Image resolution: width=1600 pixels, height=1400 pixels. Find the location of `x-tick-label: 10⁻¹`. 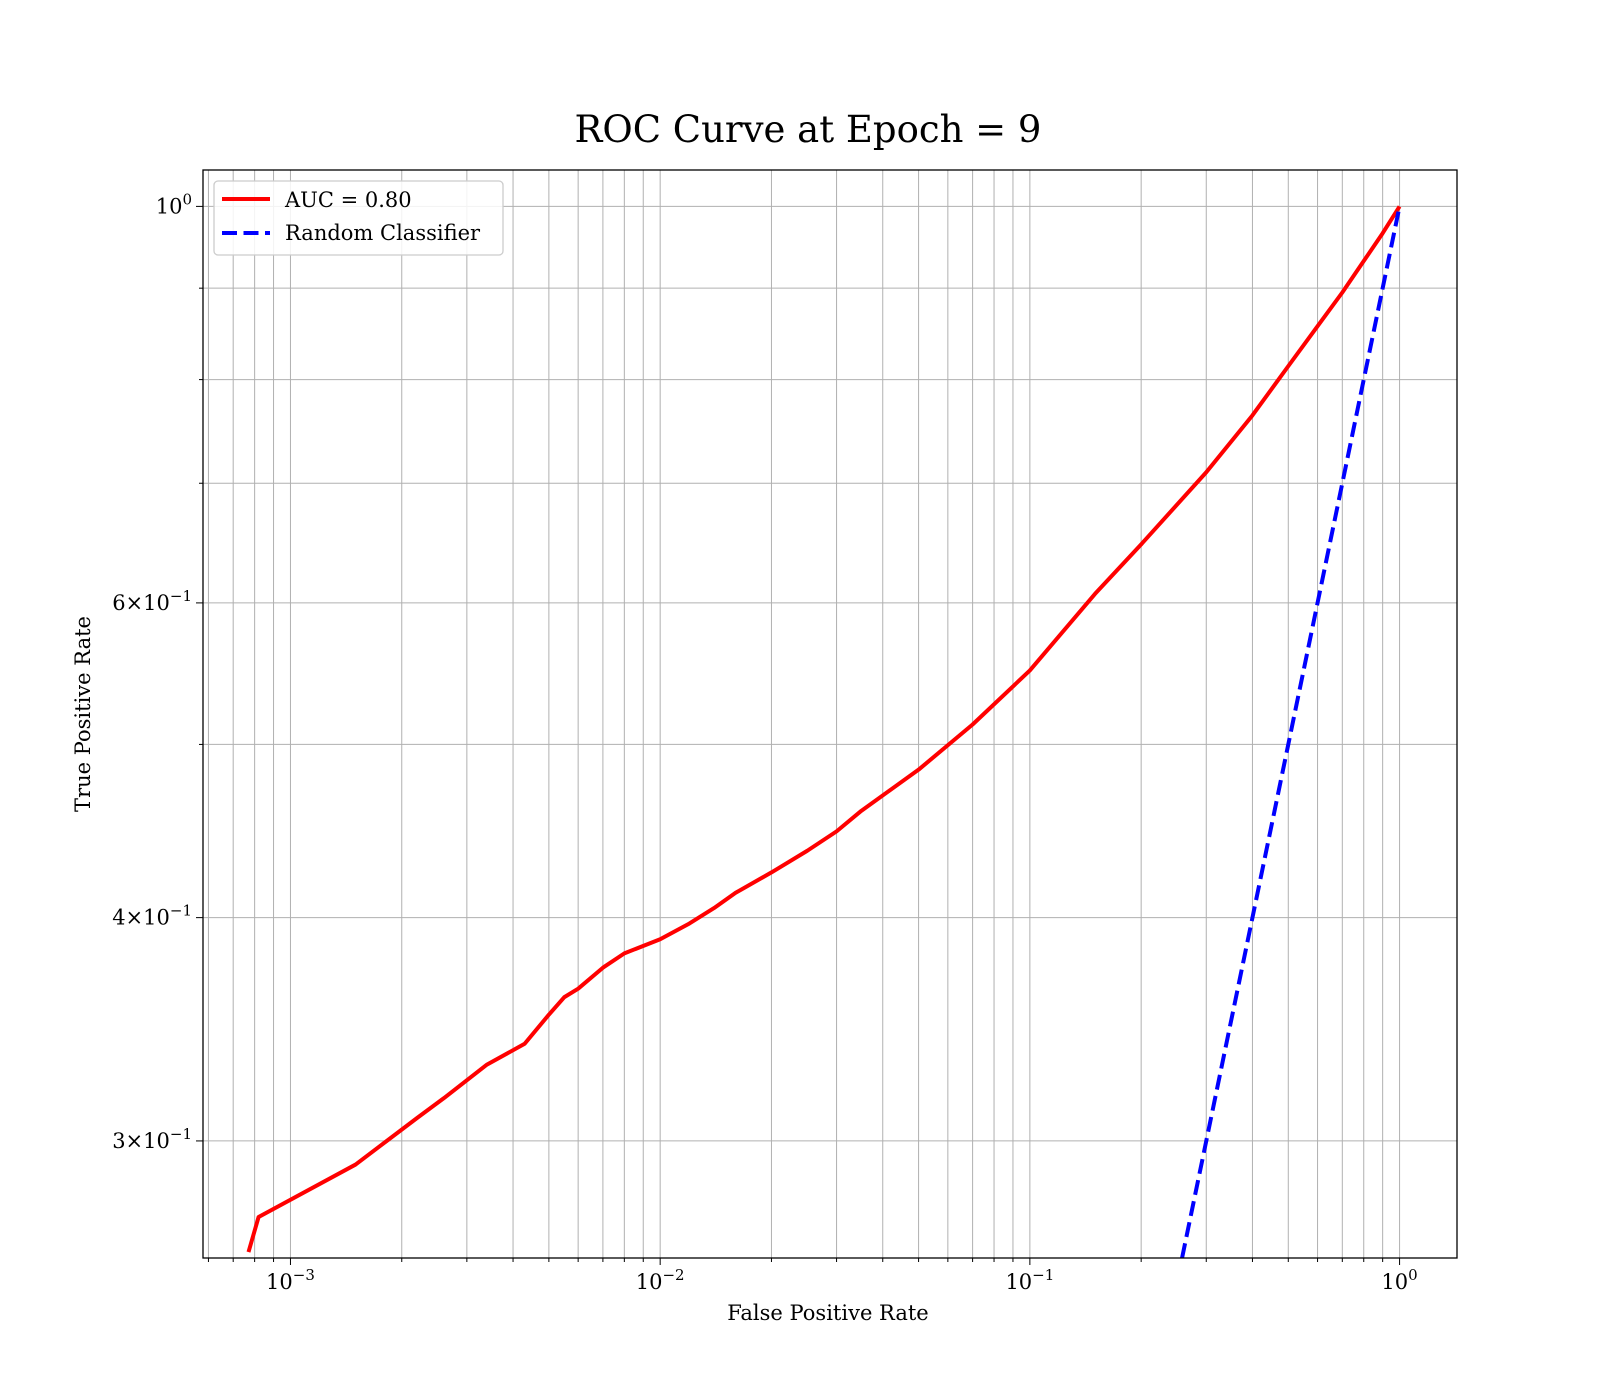

x-tick-label: 10⁻¹ is located at coordinates (1029, 1280).